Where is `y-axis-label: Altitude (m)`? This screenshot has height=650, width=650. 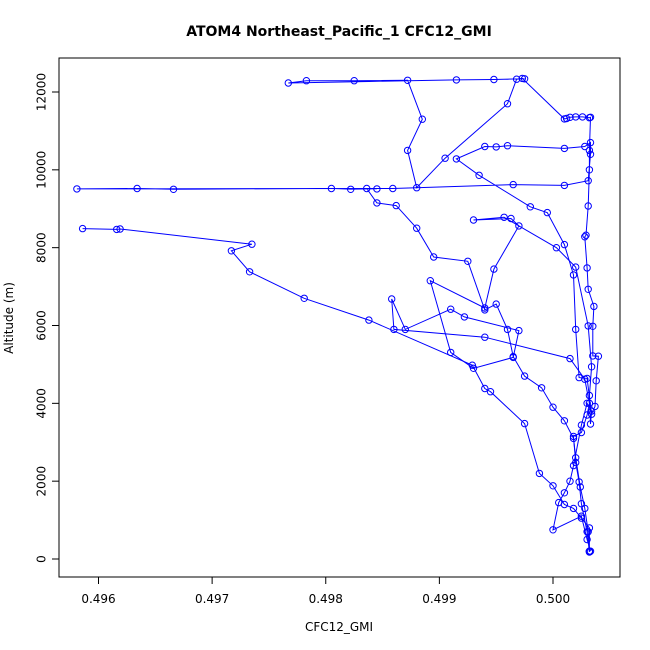 y-axis-label: Altitude (m) is located at coordinates (9, 318).